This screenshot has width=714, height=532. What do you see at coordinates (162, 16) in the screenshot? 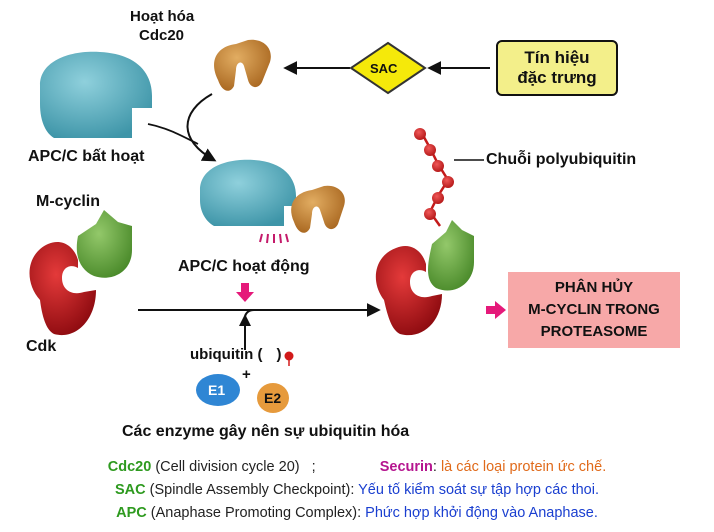
I see `cdc20-active-label-1: Hoạt hóa` at bounding box center [162, 16].